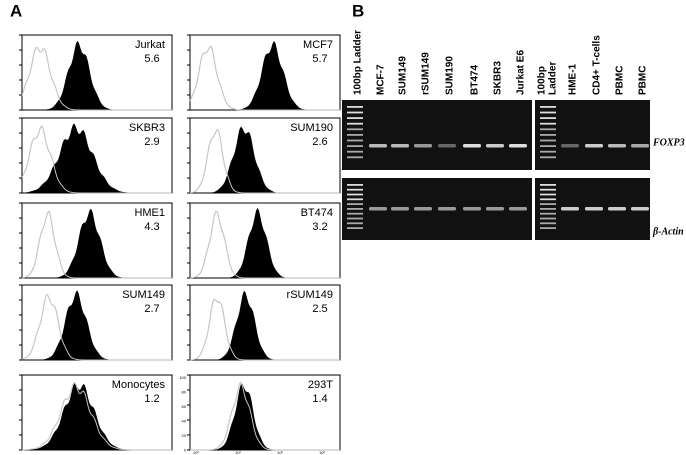 The height and width of the screenshot is (455, 686). I want to click on lane-label: 100bp Ladder, so click(358, 62).